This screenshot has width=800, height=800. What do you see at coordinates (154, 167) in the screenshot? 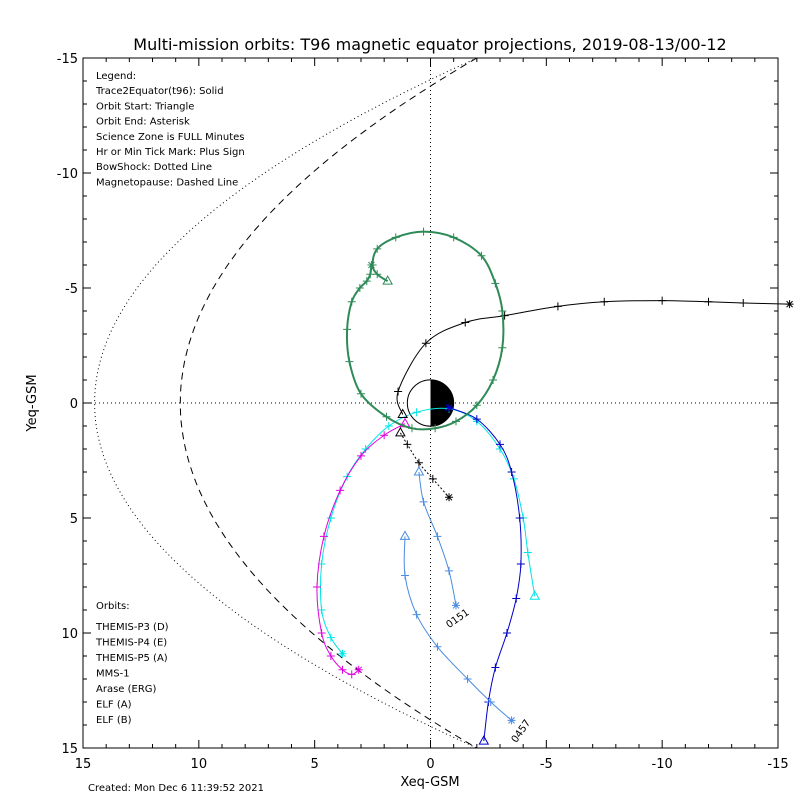
I see `legend-line: BowShock: Dotted Line` at bounding box center [154, 167].